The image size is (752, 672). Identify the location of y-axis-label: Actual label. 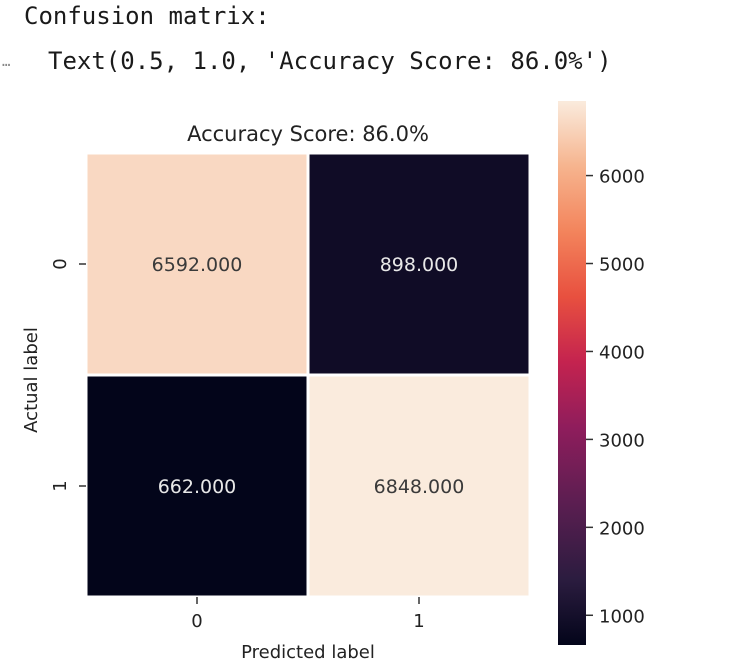
(31, 380).